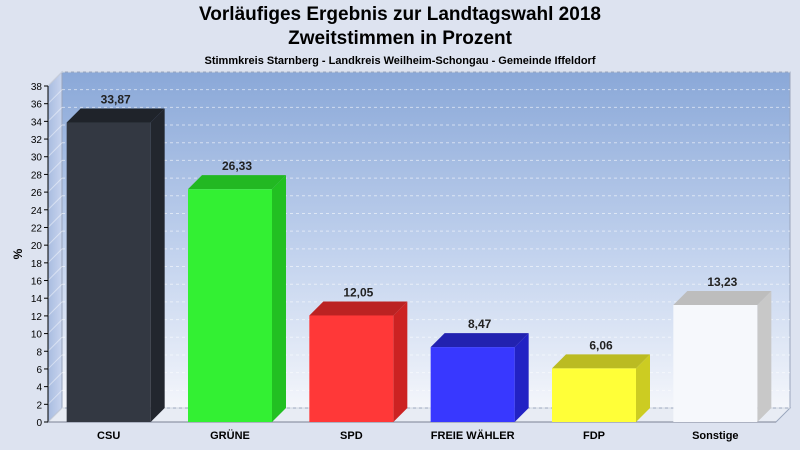  Describe the element at coordinates (39, 423) in the screenshot. I see `y-tick-label: 0` at that location.